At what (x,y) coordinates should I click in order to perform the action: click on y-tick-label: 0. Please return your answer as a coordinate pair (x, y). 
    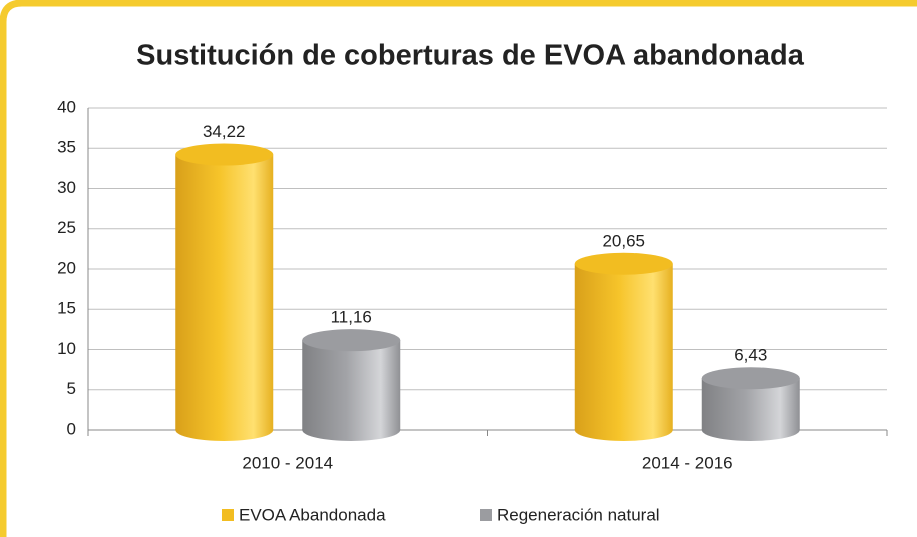
    Looking at the image, I should click on (71, 428).